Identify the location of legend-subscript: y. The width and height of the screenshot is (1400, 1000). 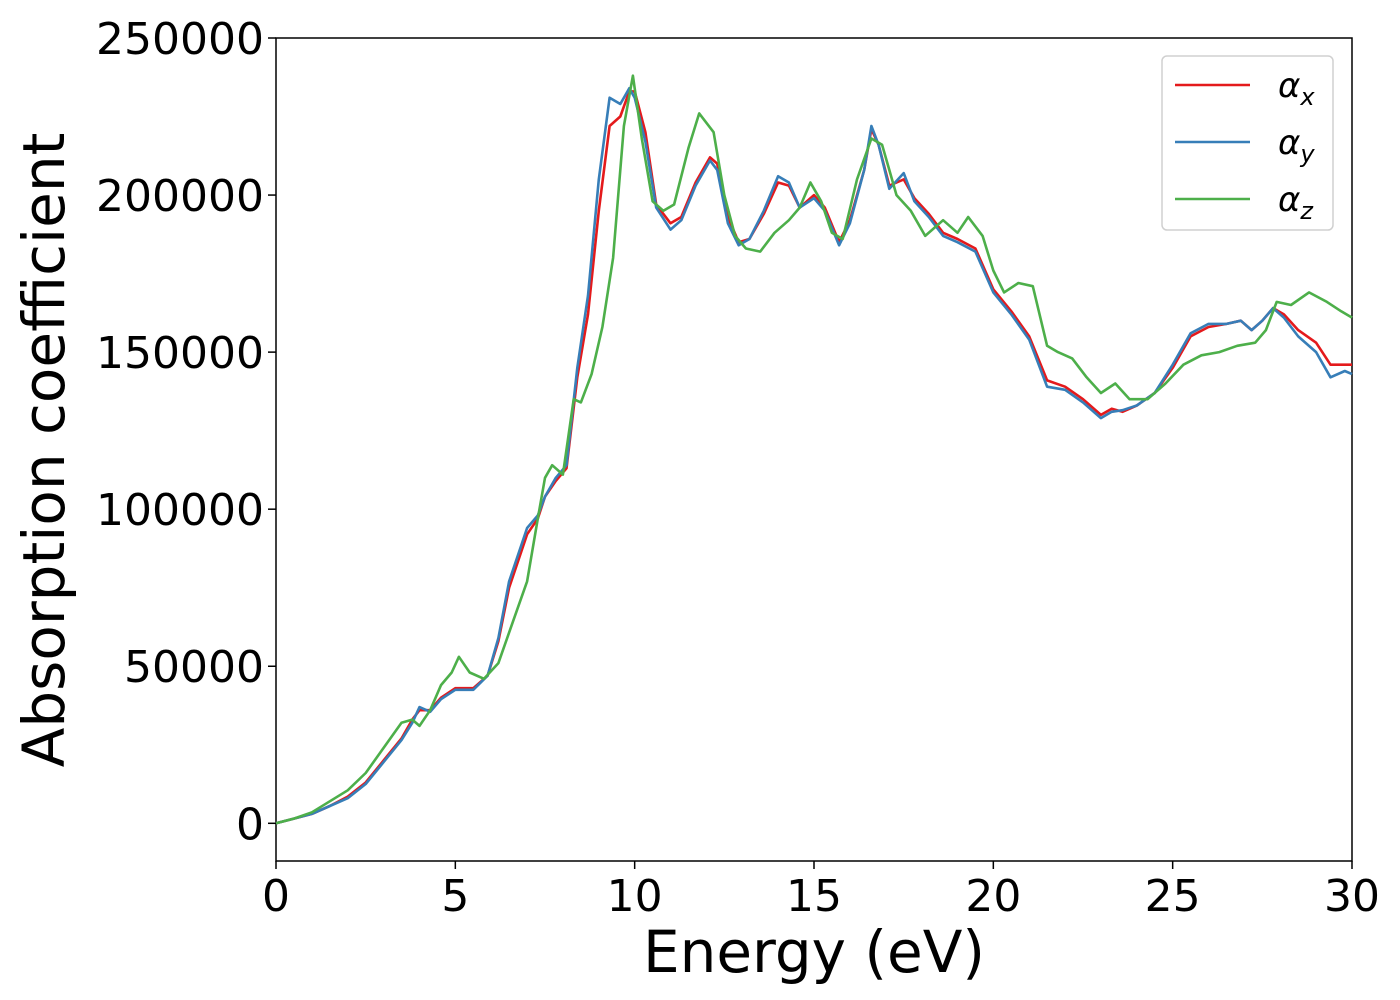
(1307, 154).